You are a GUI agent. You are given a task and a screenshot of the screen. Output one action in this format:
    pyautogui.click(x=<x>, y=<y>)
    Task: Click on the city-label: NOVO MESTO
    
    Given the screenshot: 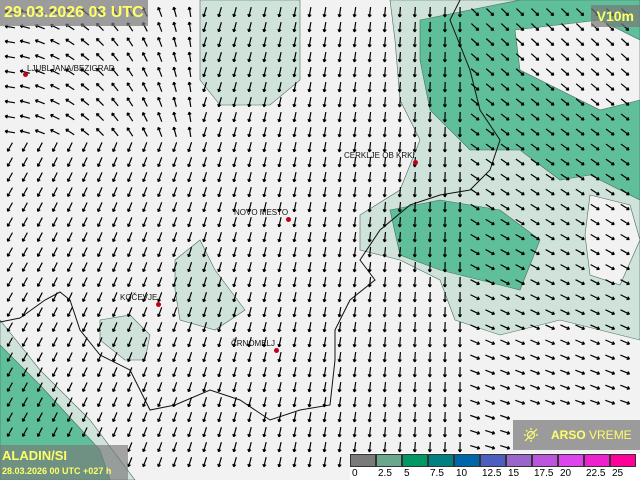 What is the action you would take?
    pyautogui.click(x=261, y=212)
    